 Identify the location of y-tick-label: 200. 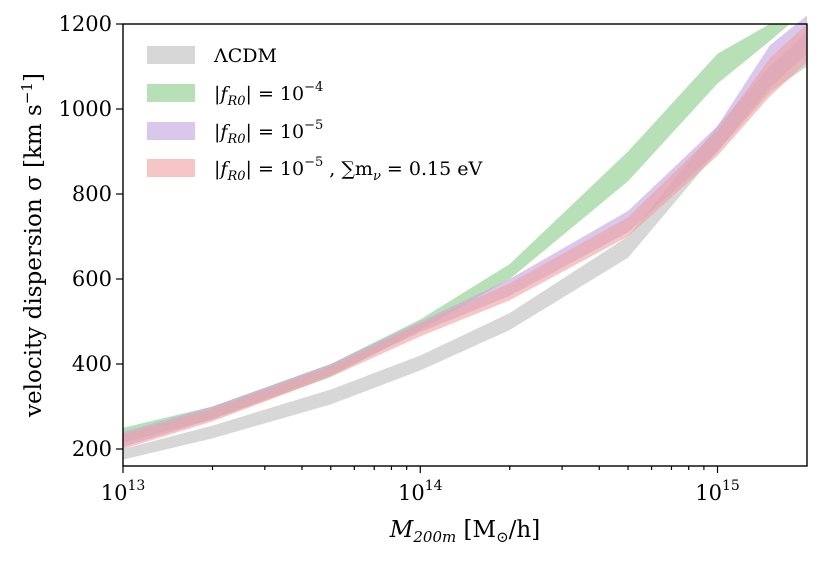
(92, 449).